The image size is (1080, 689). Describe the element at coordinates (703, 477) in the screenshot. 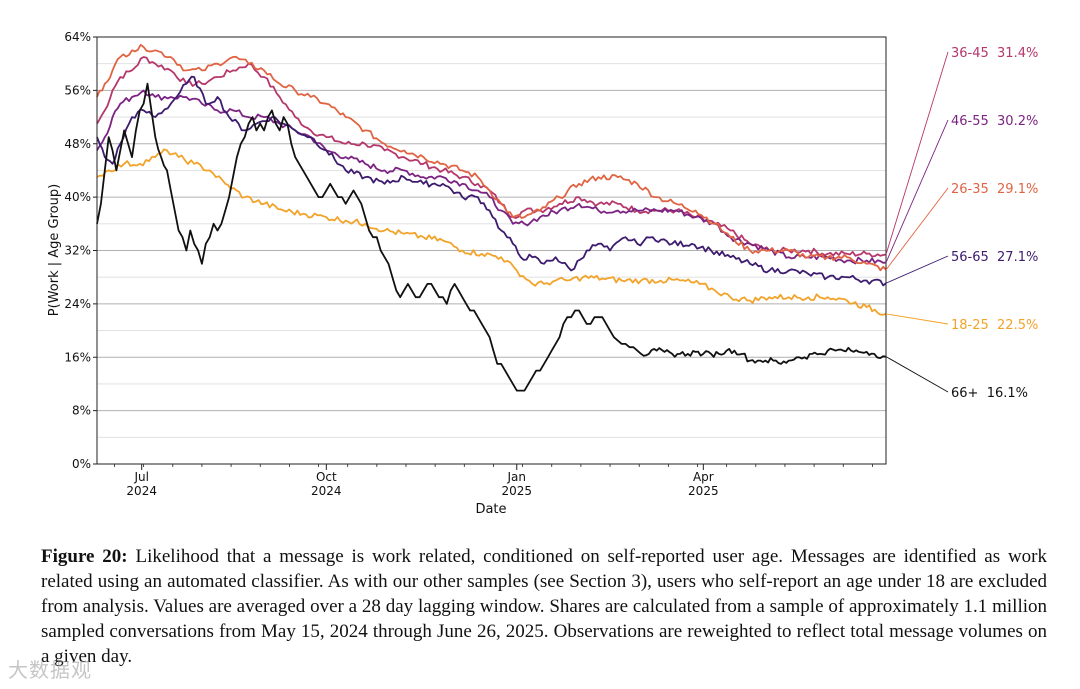

I see `x-tick-label: Apr` at that location.